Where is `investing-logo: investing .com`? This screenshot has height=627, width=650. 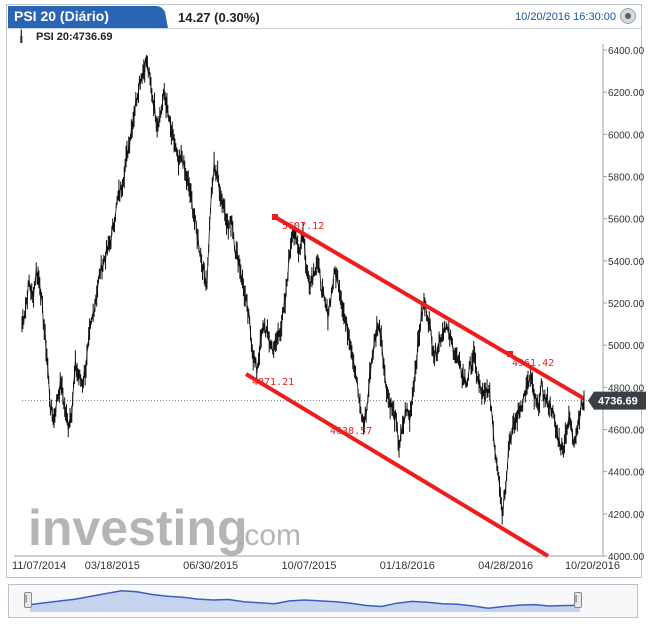 investing-logo: investing .com is located at coordinates (164, 528).